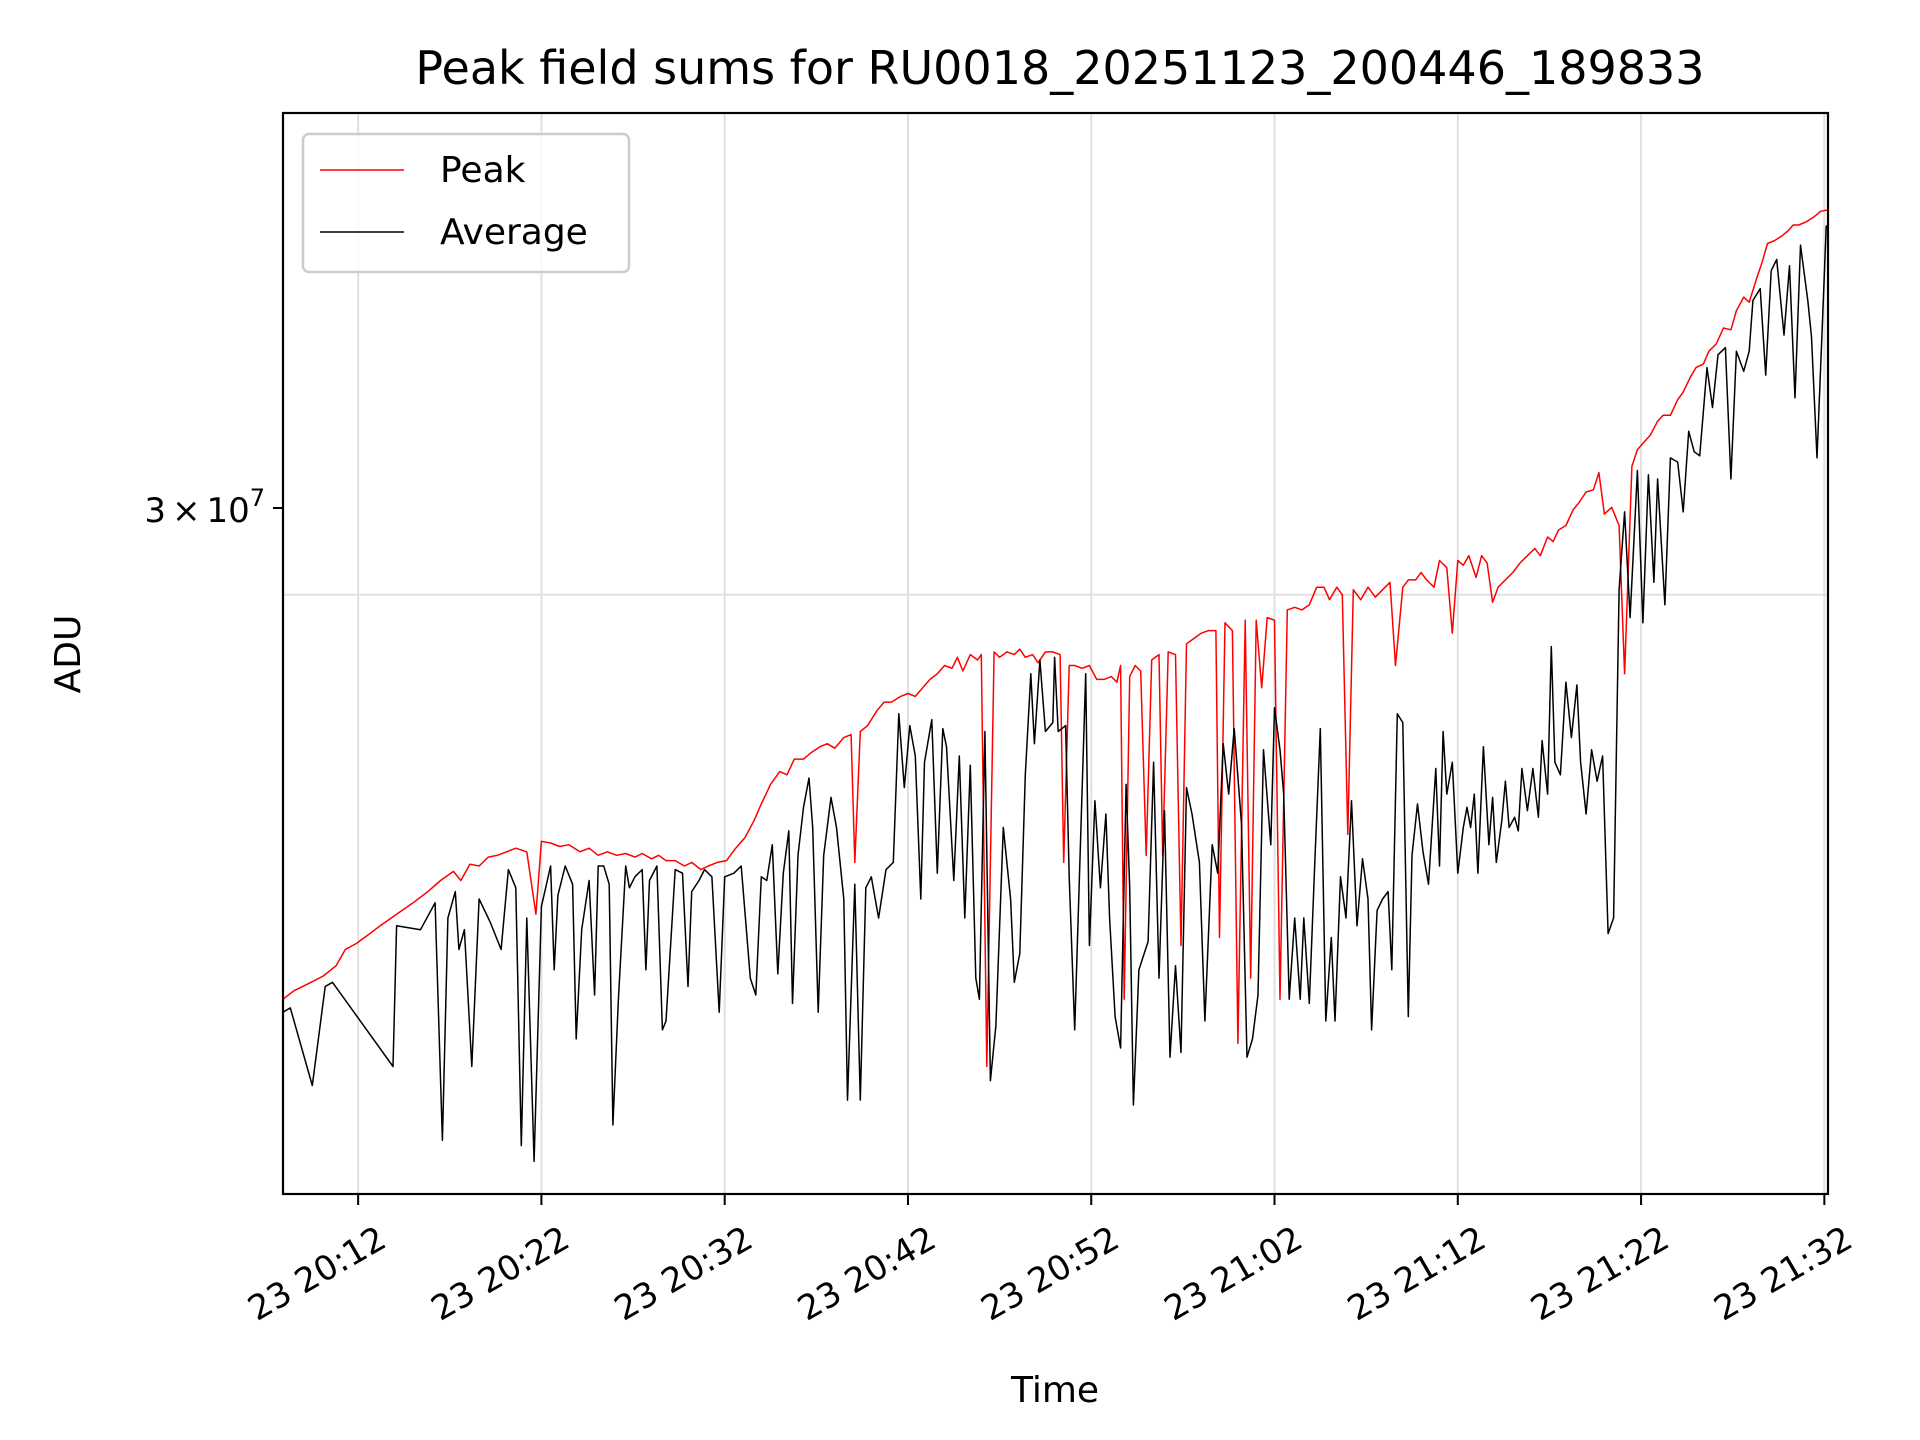  Describe the element at coordinates (483, 170) in the screenshot. I see `legend-label-peak: Peak` at that location.